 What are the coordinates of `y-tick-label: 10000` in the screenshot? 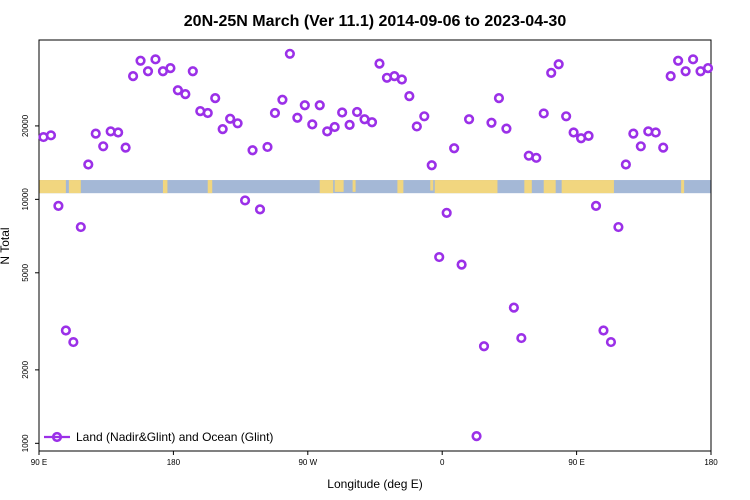 It's located at (25, 199).